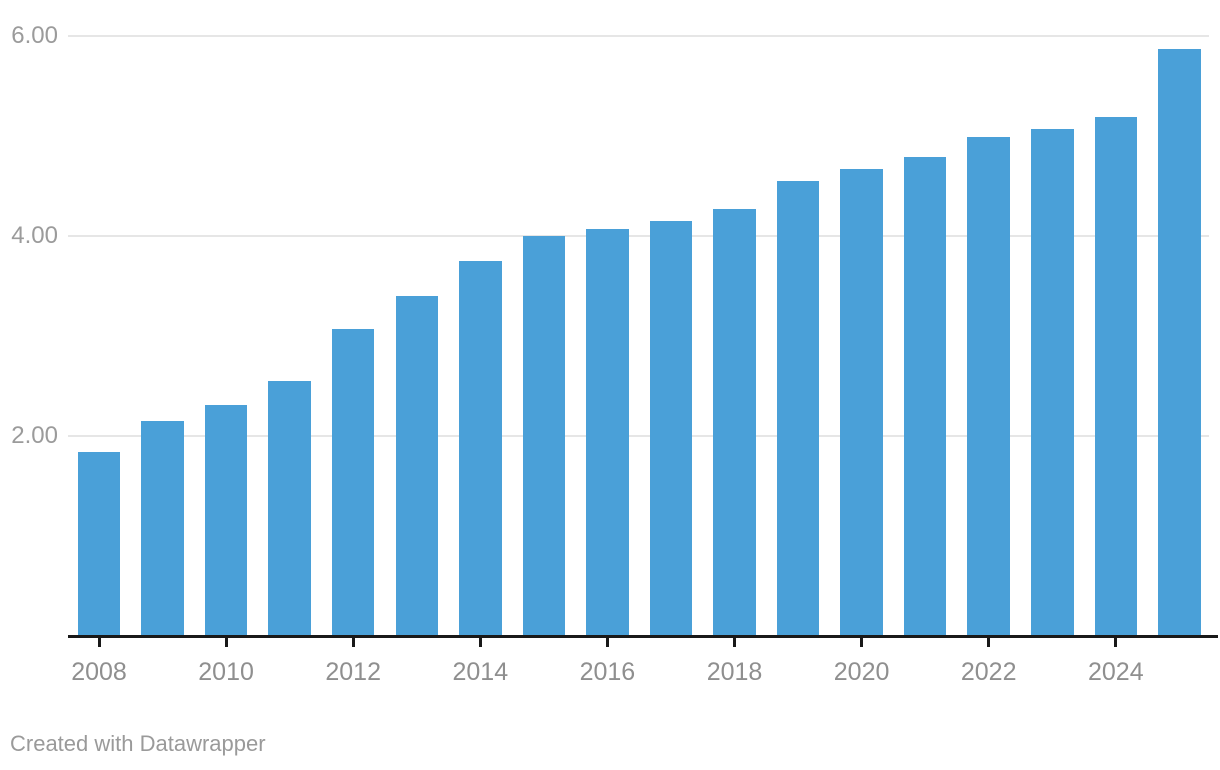  Describe the element at coordinates (1115, 672) in the screenshot. I see `x-axis-label: 2024` at that location.